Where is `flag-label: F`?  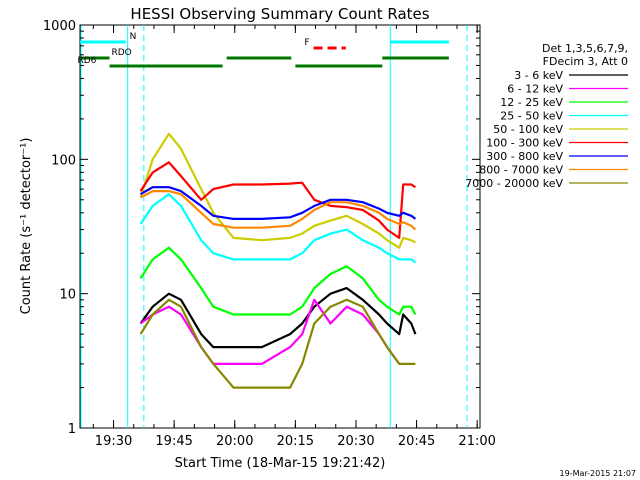 flag-label: F is located at coordinates (306, 43).